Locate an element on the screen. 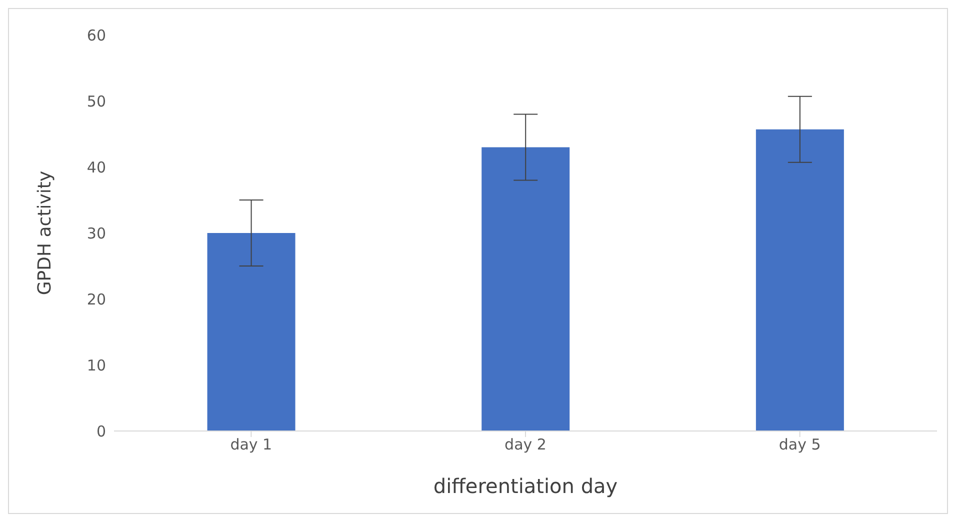 Image resolution: width=956 pixels, height=522 pixels. y-tick-label: 60 is located at coordinates (96, 35).